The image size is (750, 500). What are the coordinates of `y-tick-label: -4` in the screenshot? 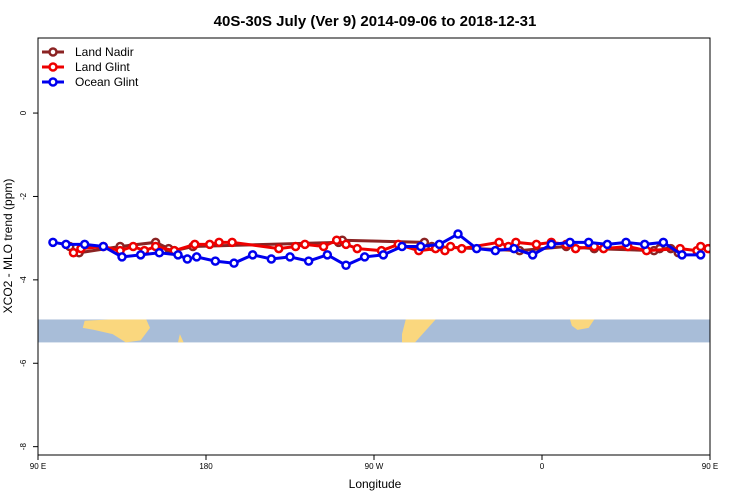 It's located at (23, 280).